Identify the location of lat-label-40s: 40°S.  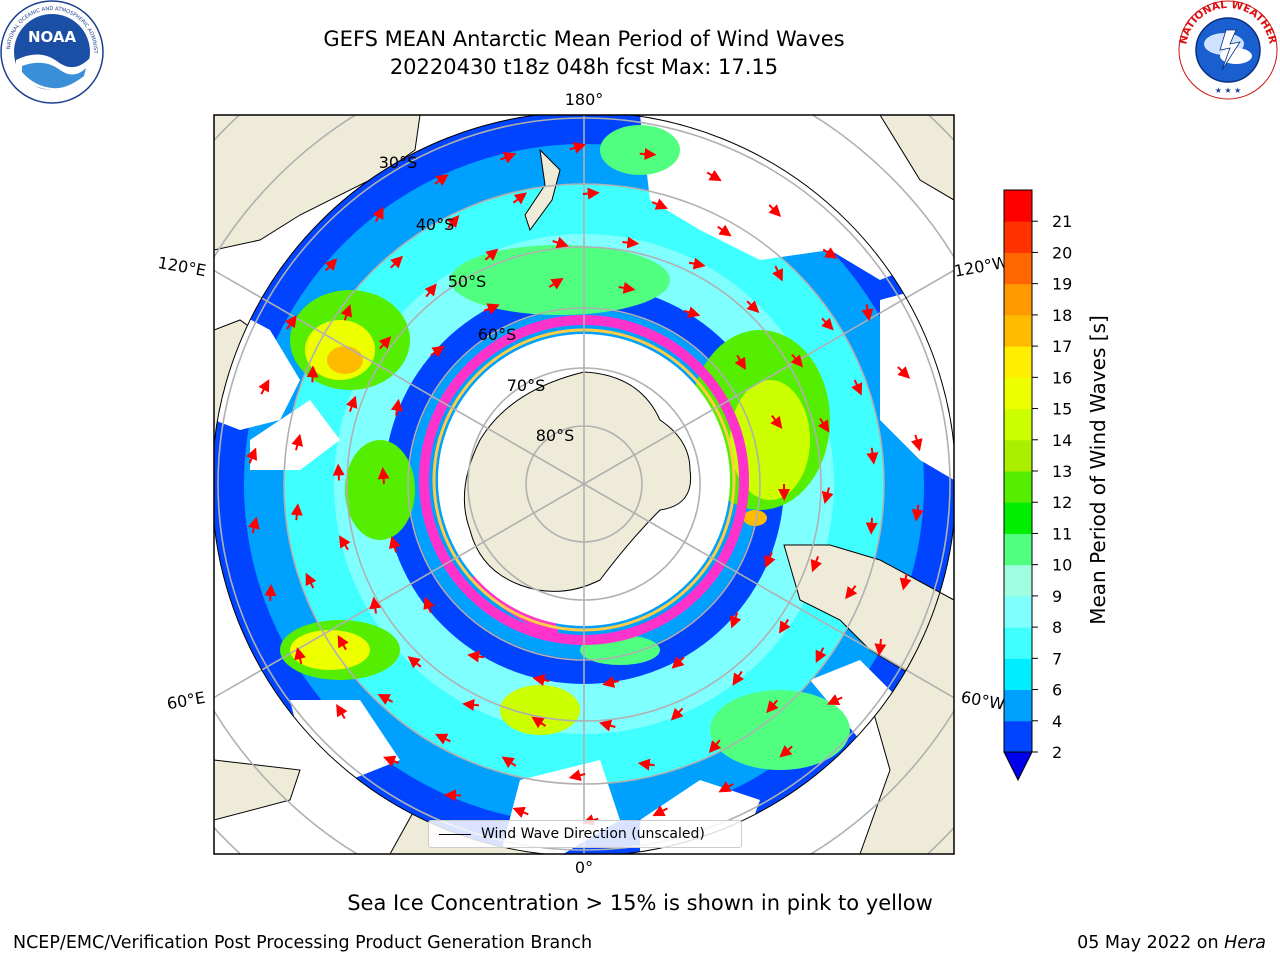
(435, 224).